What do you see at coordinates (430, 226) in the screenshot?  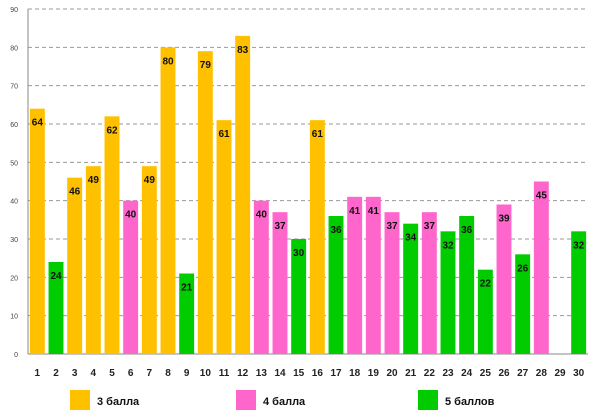 I see `data-label-22: 37` at bounding box center [430, 226].